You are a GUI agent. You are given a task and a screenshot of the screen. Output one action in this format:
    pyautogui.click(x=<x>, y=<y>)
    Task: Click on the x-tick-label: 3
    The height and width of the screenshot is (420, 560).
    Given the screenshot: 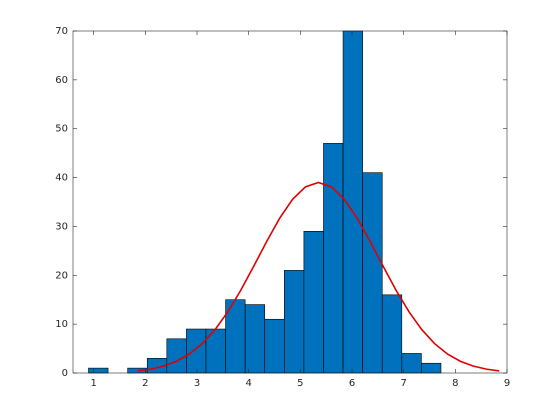 What is the action you would take?
    pyautogui.click(x=197, y=383)
    